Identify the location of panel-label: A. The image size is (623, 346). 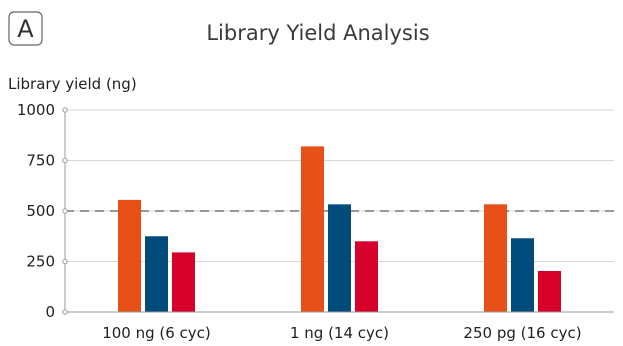
(25, 28).